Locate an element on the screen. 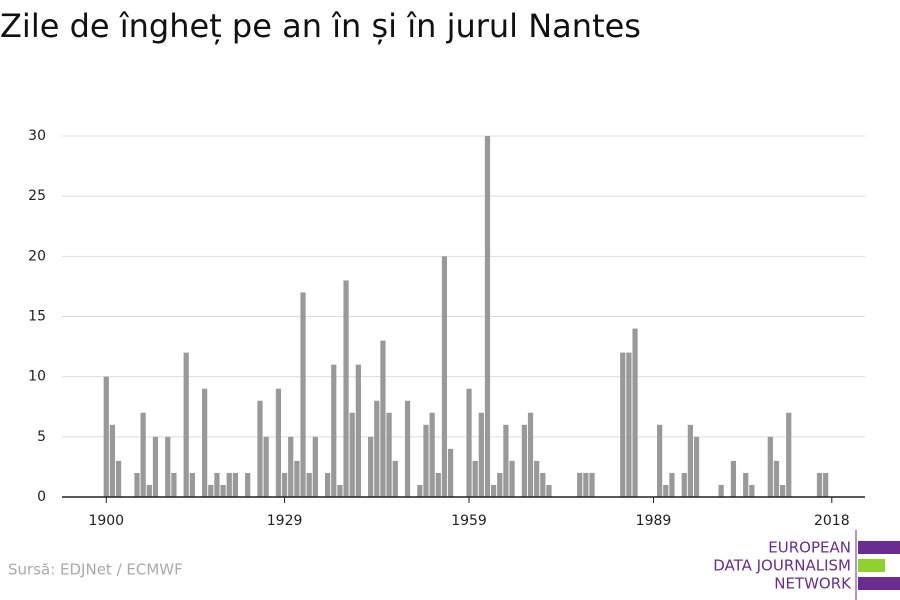 The image size is (900, 600). logo-text: DATA JOURNALISM is located at coordinates (782, 566).